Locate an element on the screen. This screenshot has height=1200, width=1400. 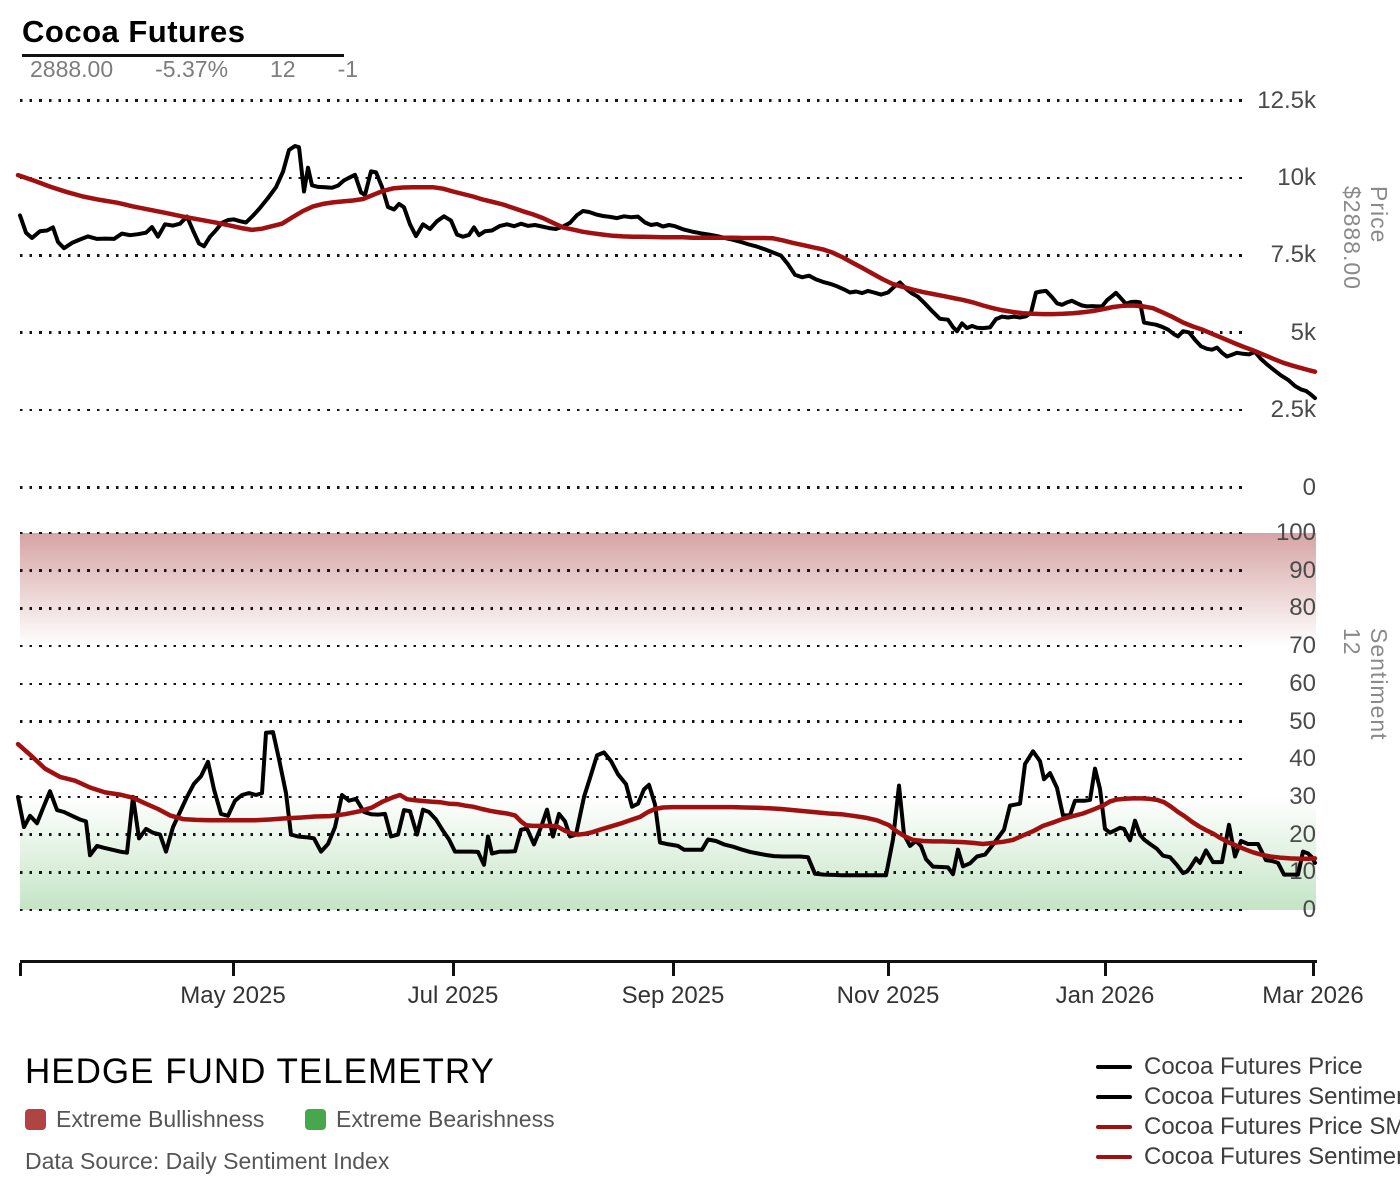
legend-item-sentiment: Cocoa Futures Sentiment is located at coordinates (1248, 1097).